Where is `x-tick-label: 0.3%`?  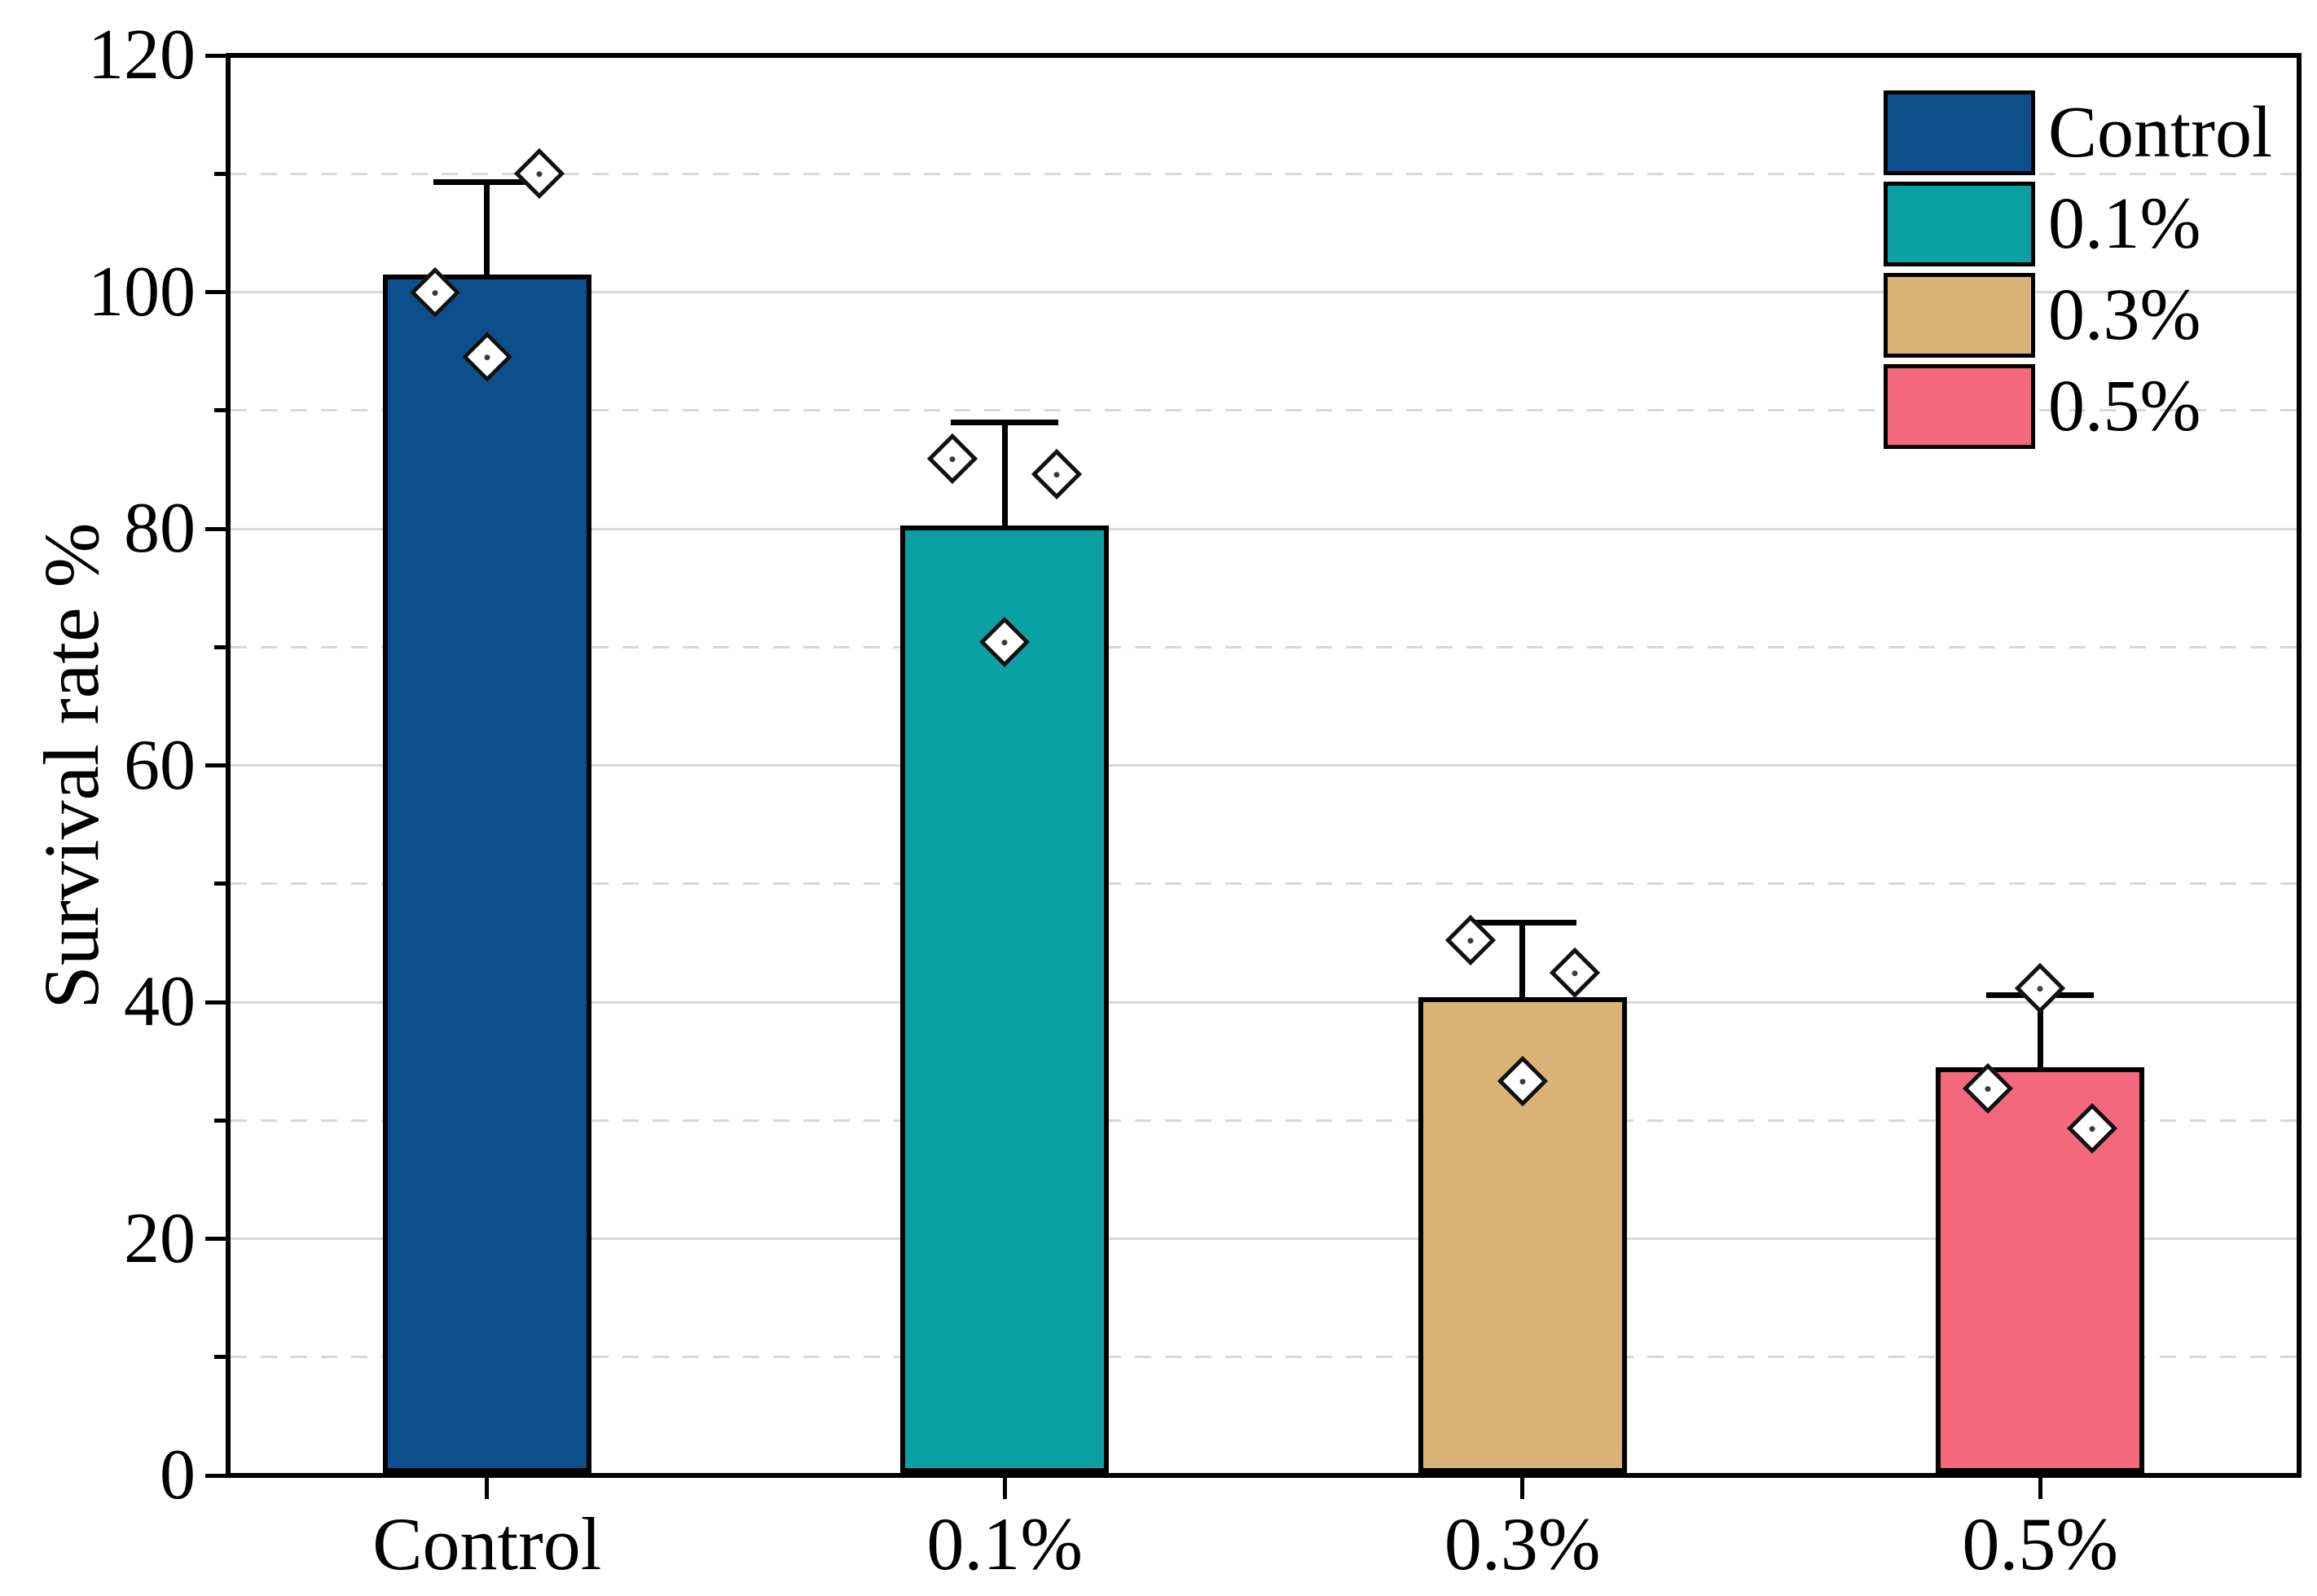
x-tick-label: 0.3% is located at coordinates (1522, 1543).